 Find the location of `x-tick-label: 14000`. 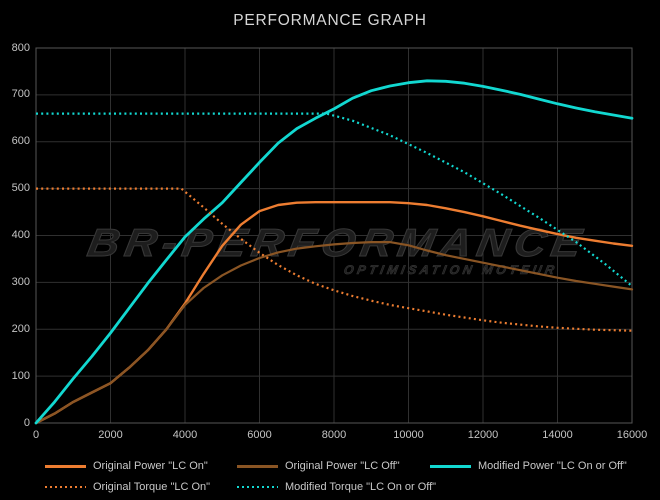

x-tick-label: 14000 is located at coordinates (557, 435).